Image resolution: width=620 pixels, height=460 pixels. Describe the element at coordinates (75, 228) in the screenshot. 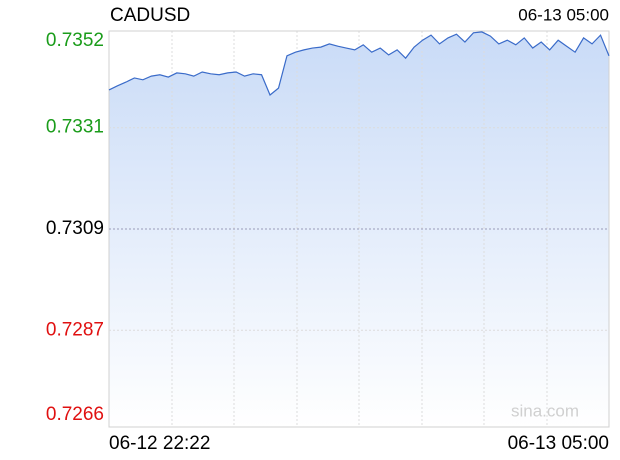

I see `y-tick-label: 0.7309` at that location.